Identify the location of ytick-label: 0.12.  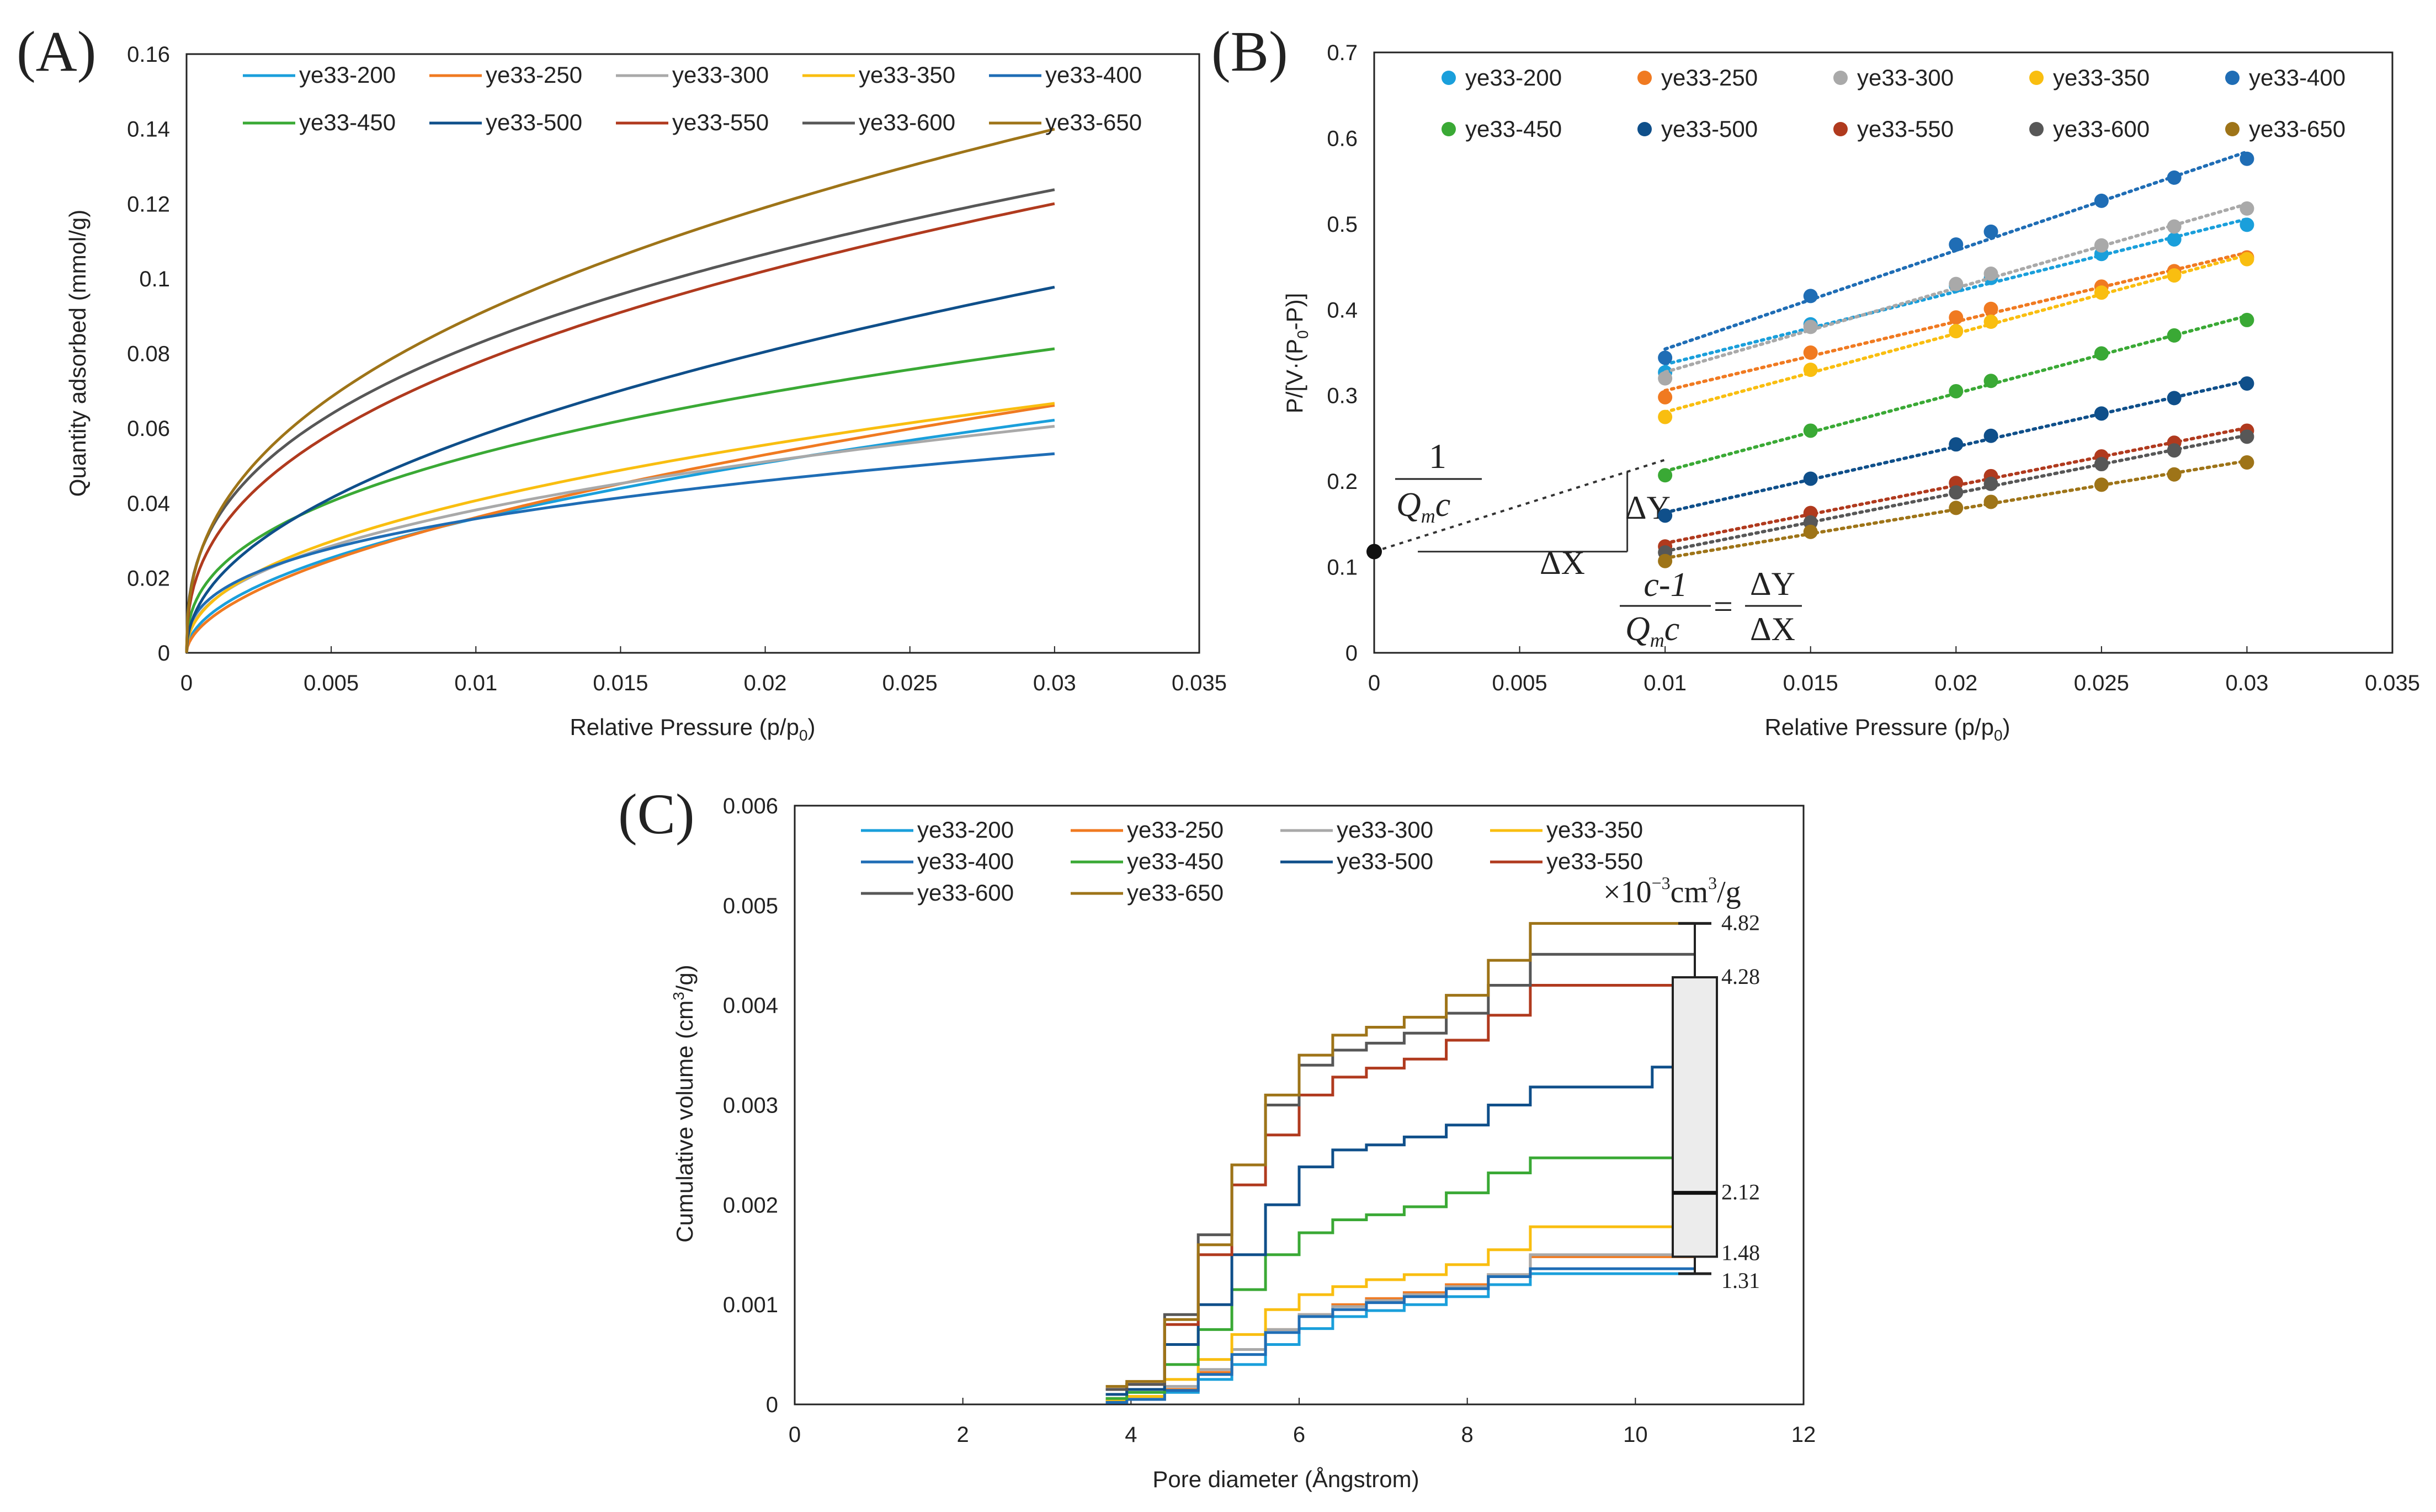
(148, 204).